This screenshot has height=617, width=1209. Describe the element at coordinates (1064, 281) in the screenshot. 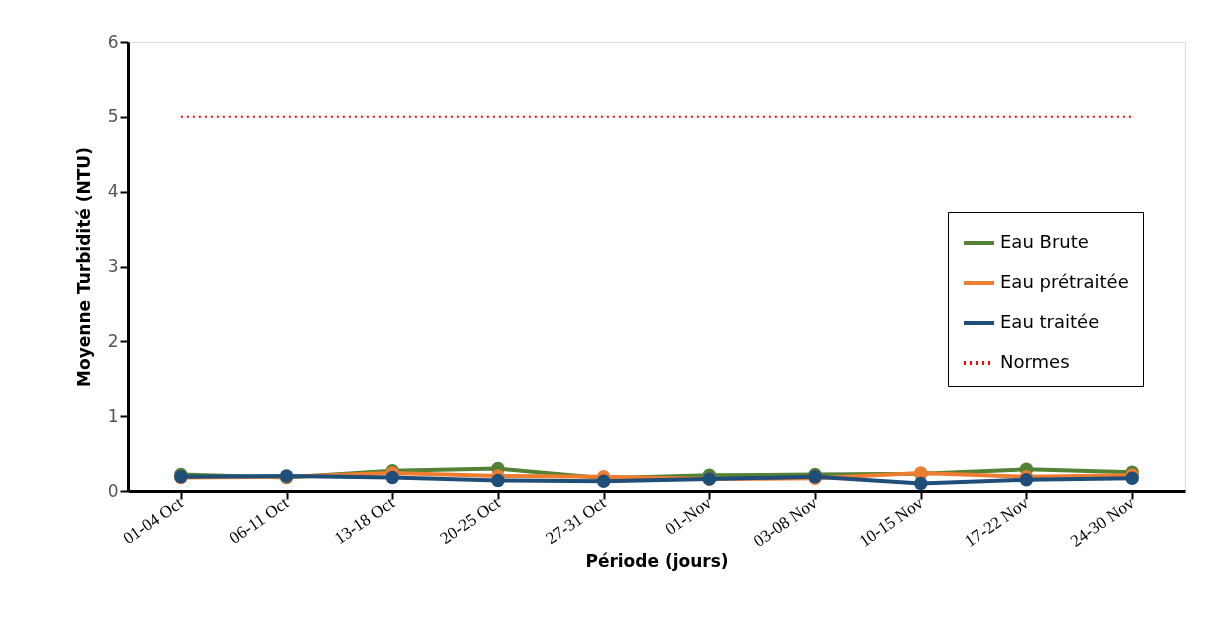

I see `legend-label: Eau prétraitée` at that location.